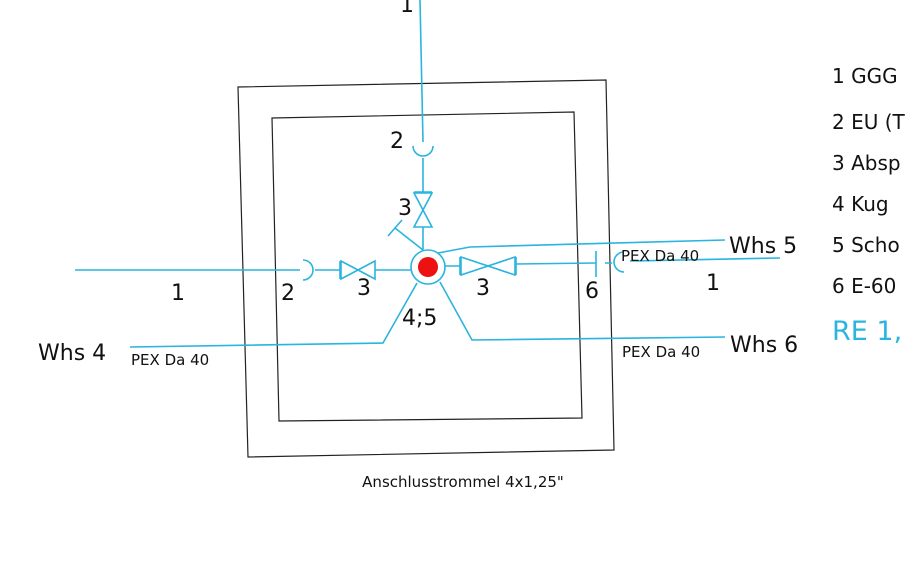  What do you see at coordinates (273, 315) in the screenshot?
I see `pipe-whs4` at bounding box center [273, 315].